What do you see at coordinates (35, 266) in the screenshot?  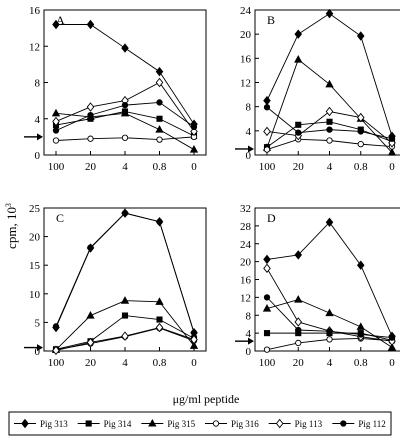 I see `y-tick-label: 15` at bounding box center [35, 266].